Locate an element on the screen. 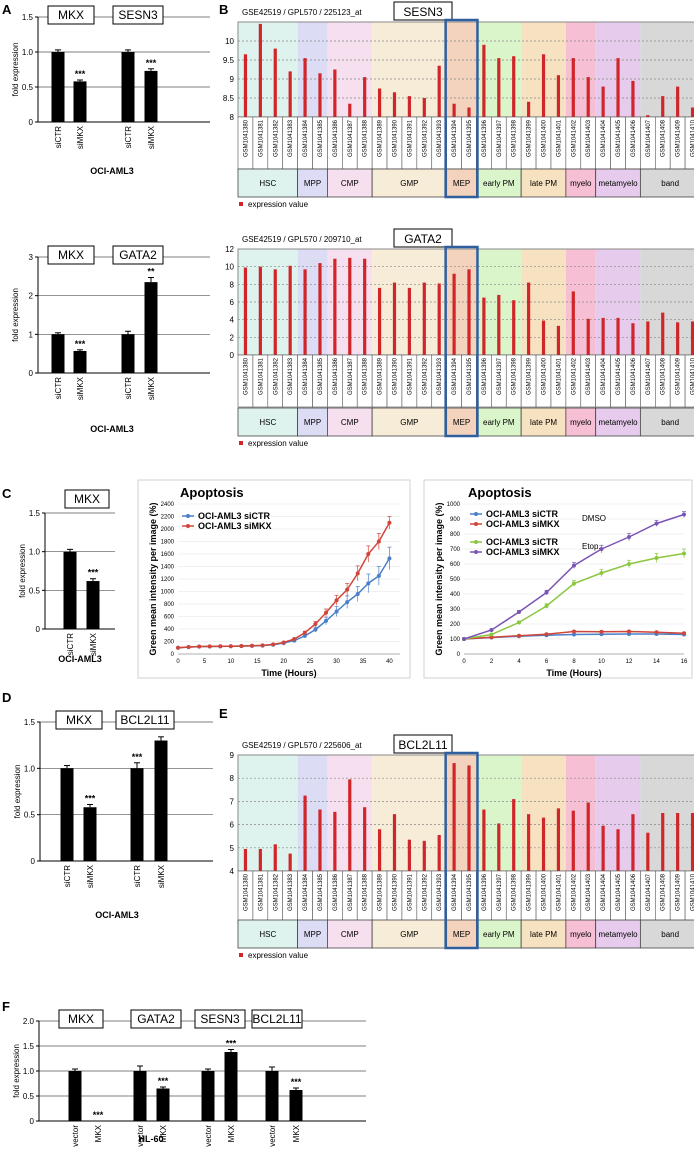 The height and width of the screenshot is (1149, 694). legend-group-label: Etop. is located at coordinates (591, 546).